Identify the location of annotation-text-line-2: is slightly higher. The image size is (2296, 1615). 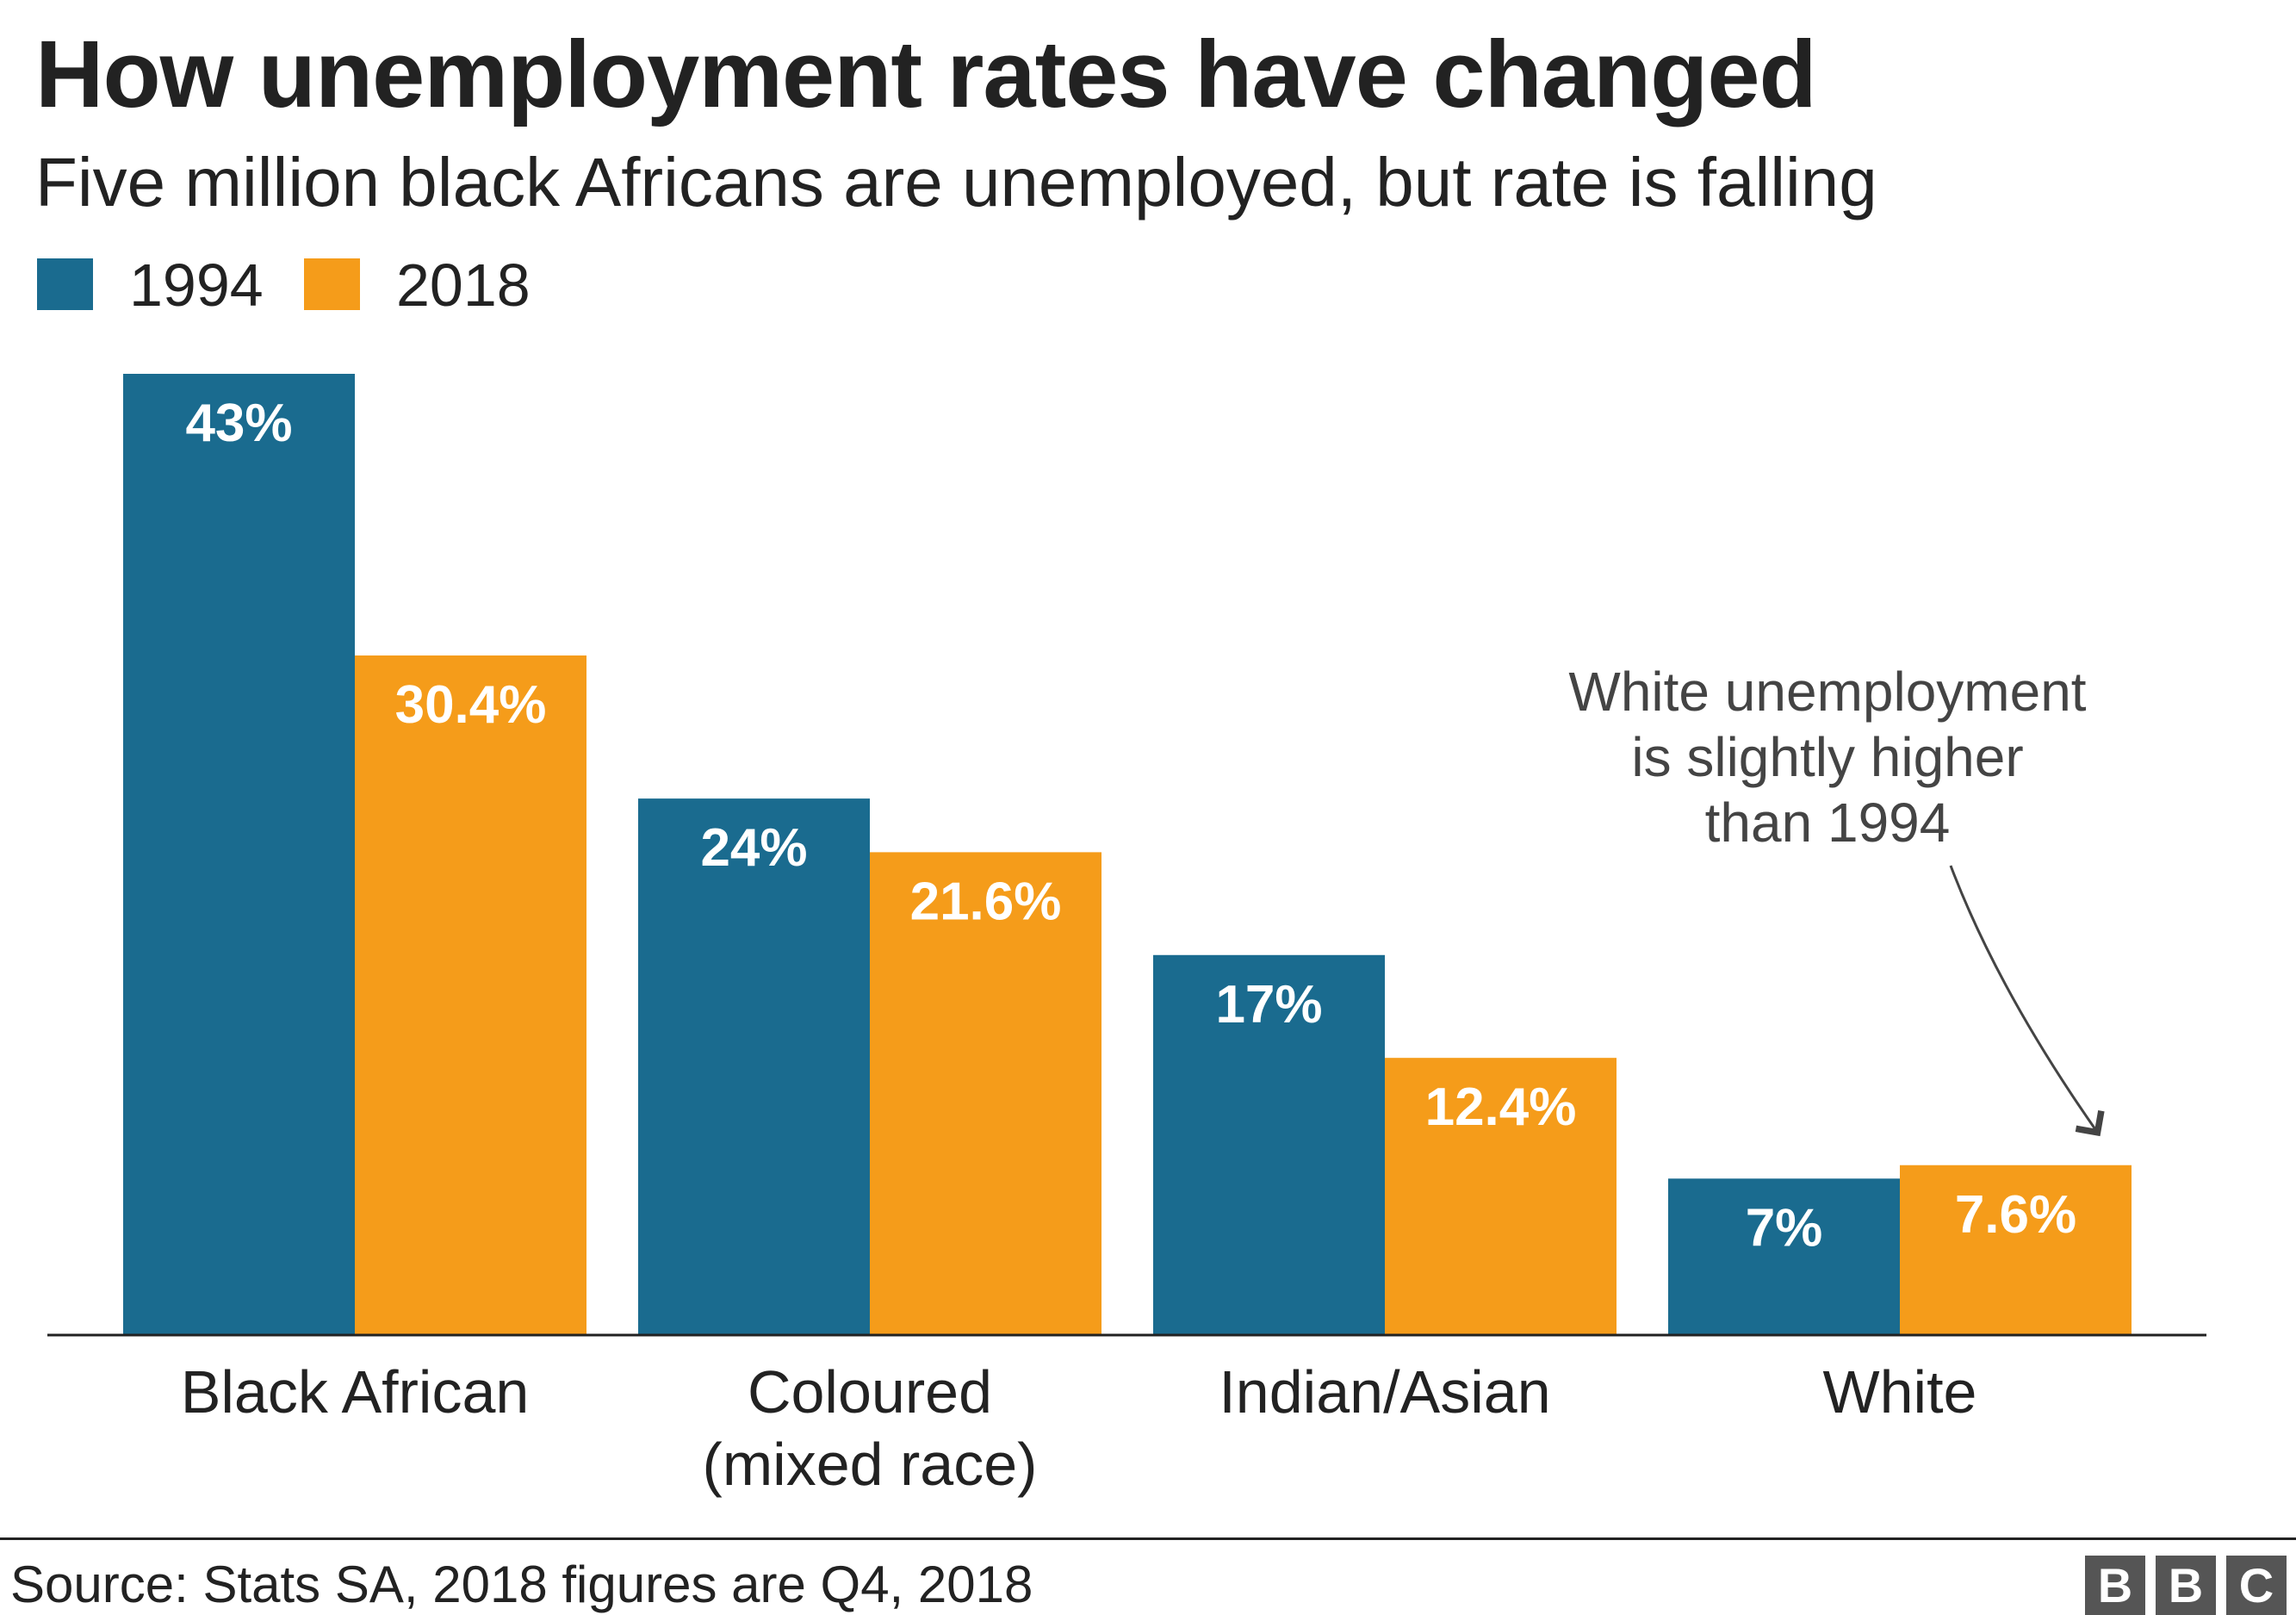
(1827, 757).